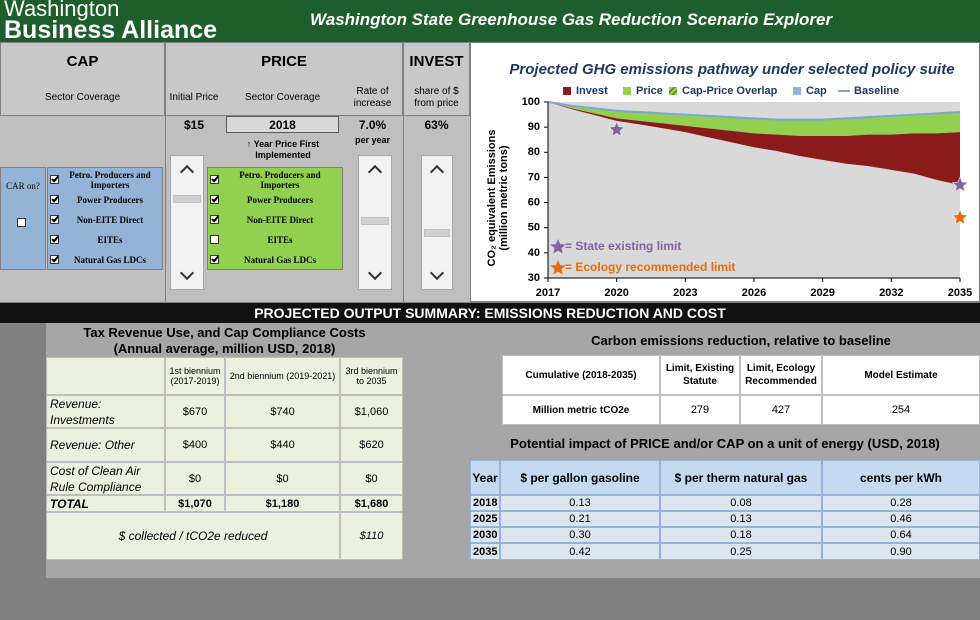 This screenshot has width=980, height=620. Describe the element at coordinates (700, 375) in the screenshot. I see `column-header: Limit, Existing Statute` at that location.